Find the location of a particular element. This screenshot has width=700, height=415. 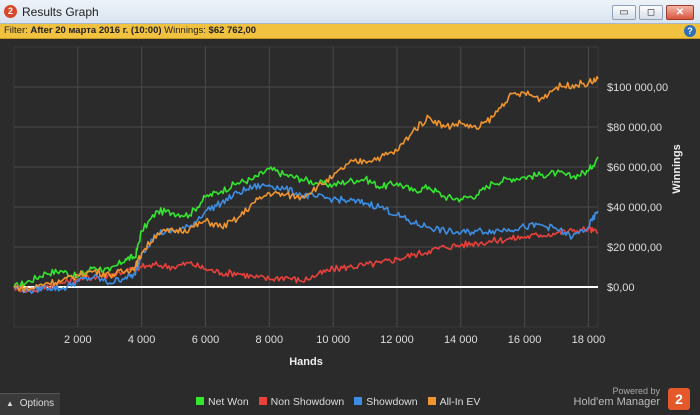

x-tick-label: 12 000 is located at coordinates (397, 340).